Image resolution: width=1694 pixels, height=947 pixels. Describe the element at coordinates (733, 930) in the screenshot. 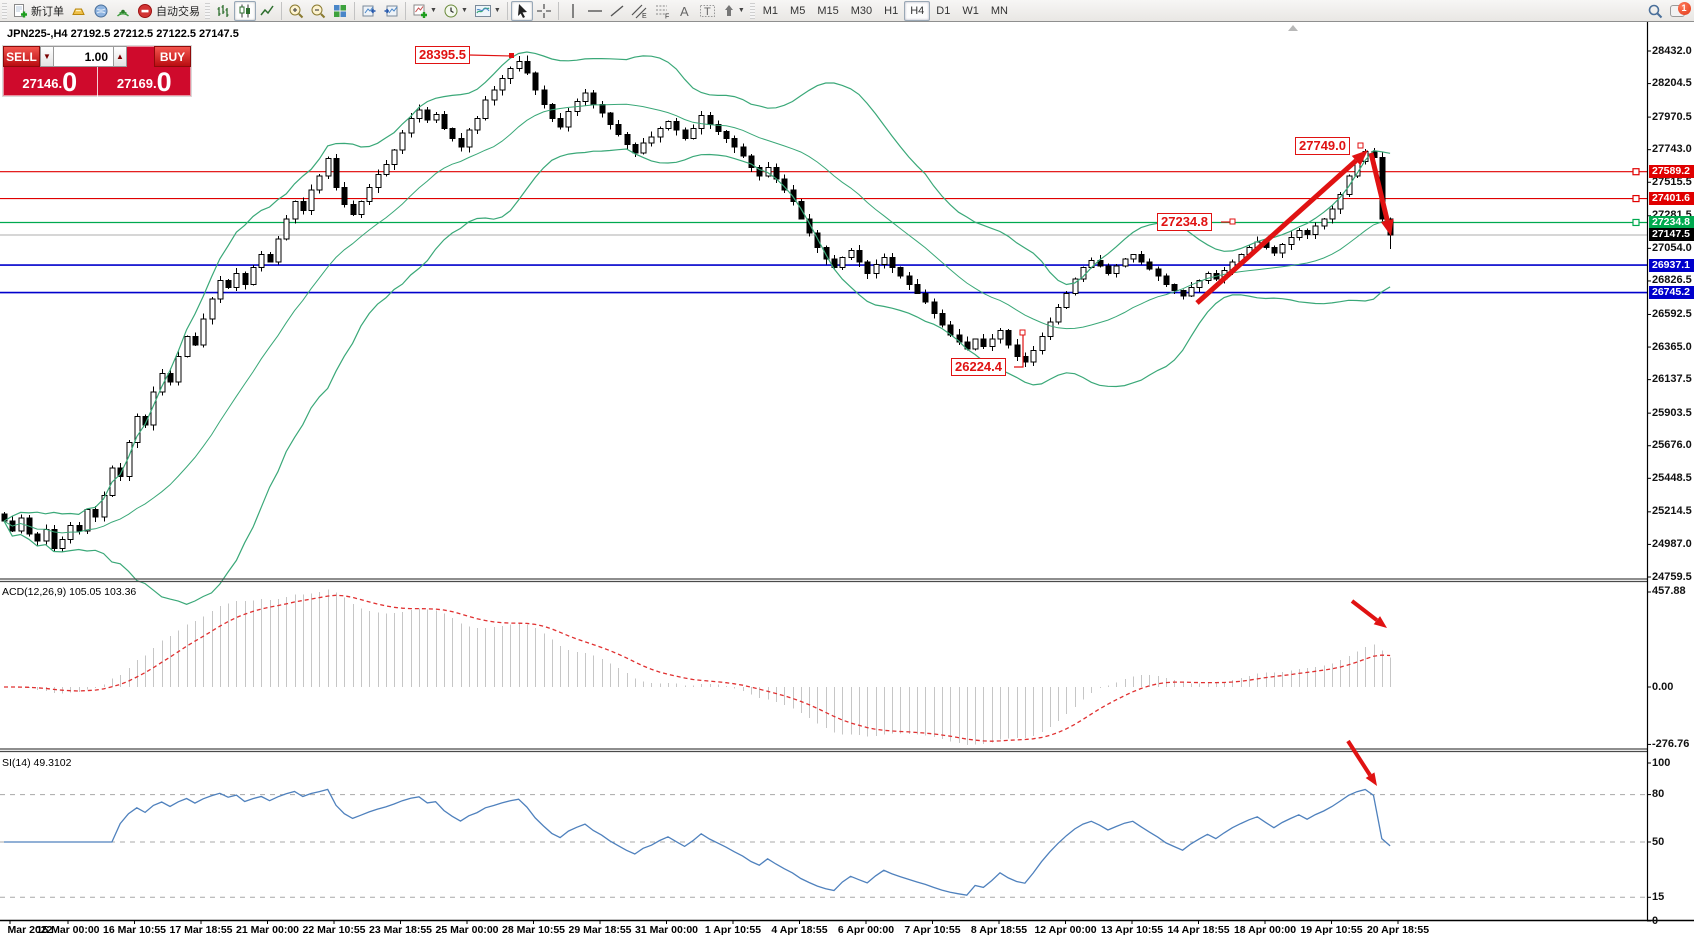

I see `time-axis-label: 1 Apr 10:55` at that location.